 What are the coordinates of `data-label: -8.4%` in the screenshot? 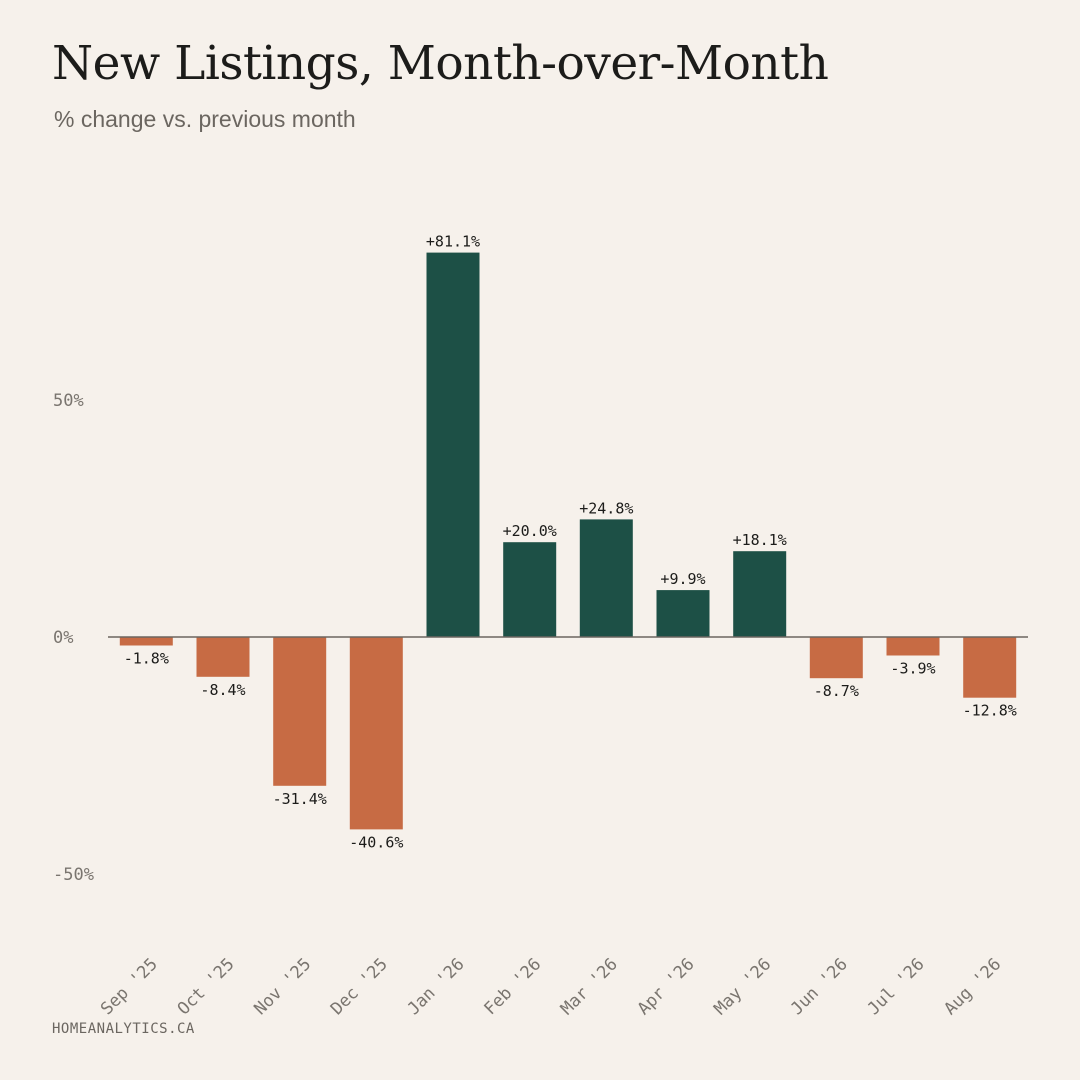 It's located at (222, 690).